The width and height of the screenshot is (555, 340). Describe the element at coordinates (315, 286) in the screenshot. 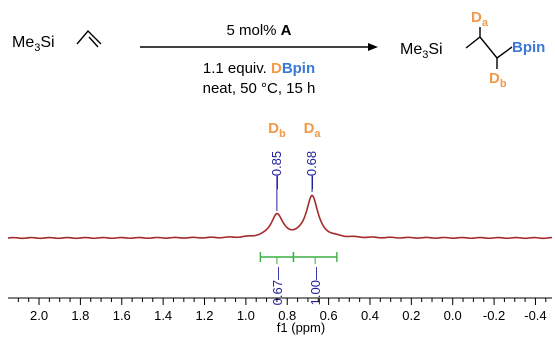

I see `integral-value-label: 1.00—` at that location.